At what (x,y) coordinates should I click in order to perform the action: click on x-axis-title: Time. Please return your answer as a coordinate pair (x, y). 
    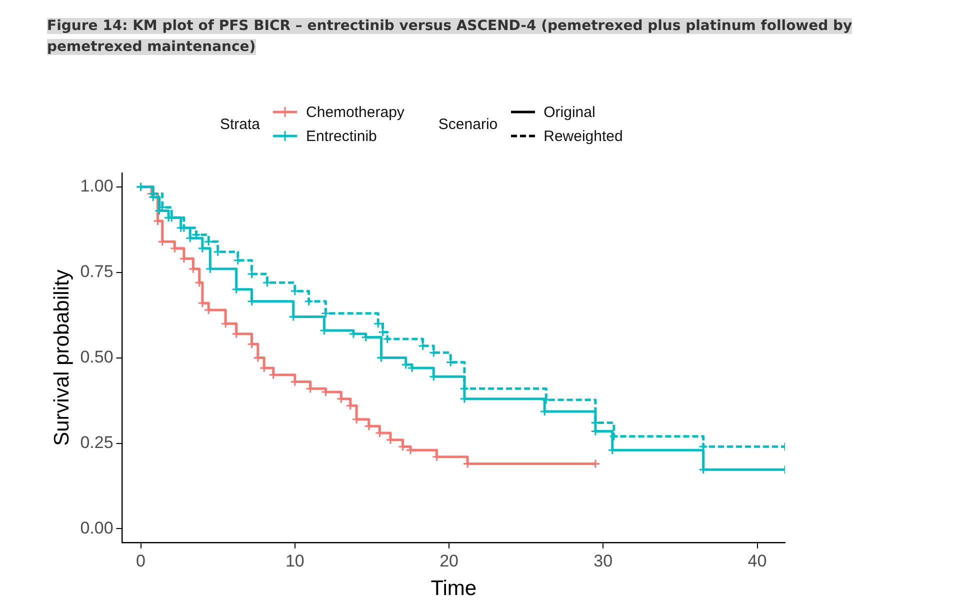
    Looking at the image, I should click on (453, 588).